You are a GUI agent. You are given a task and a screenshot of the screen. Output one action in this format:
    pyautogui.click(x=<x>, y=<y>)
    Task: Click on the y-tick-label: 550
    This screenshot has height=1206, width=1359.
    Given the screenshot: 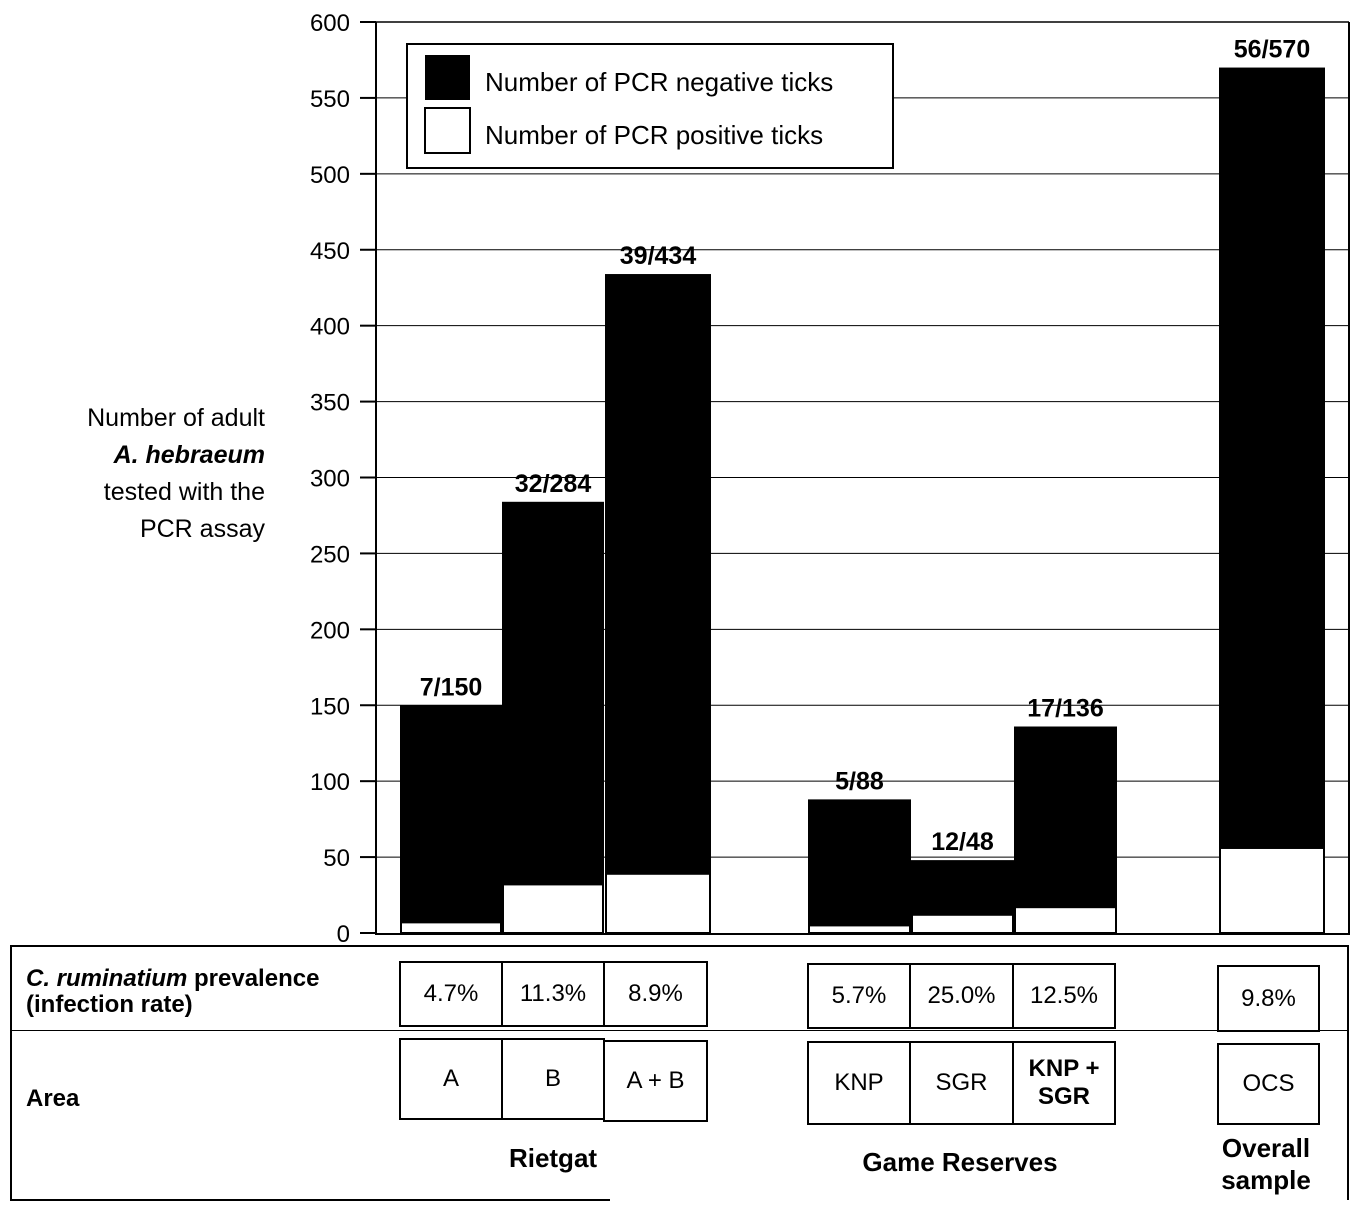 What is the action you would take?
    pyautogui.click(x=330, y=99)
    